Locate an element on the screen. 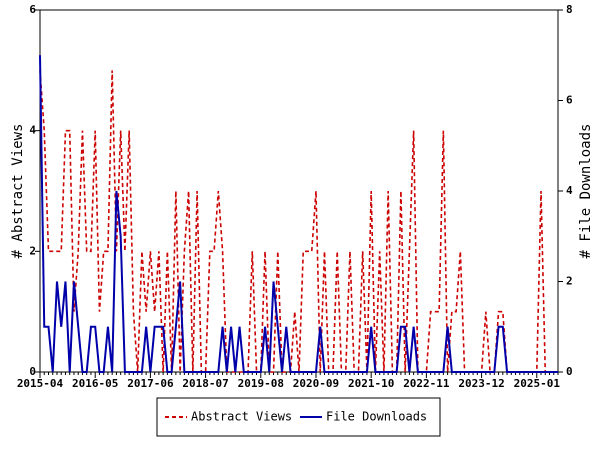 This screenshot has height=450, width=600. x-tick-label: 2017-06 is located at coordinates (150, 383).